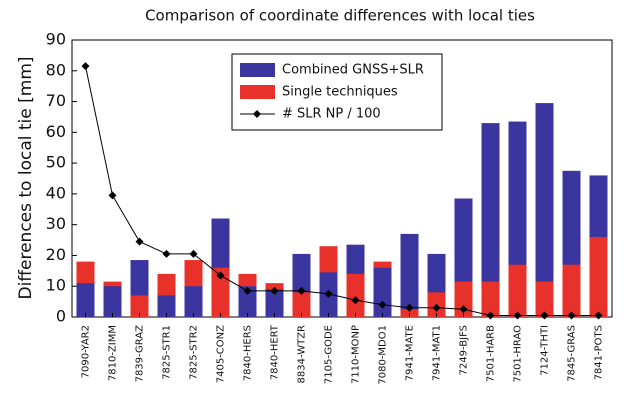  Describe the element at coordinates (56, 192) in the screenshot. I see `y-tick-label: 40` at that location.